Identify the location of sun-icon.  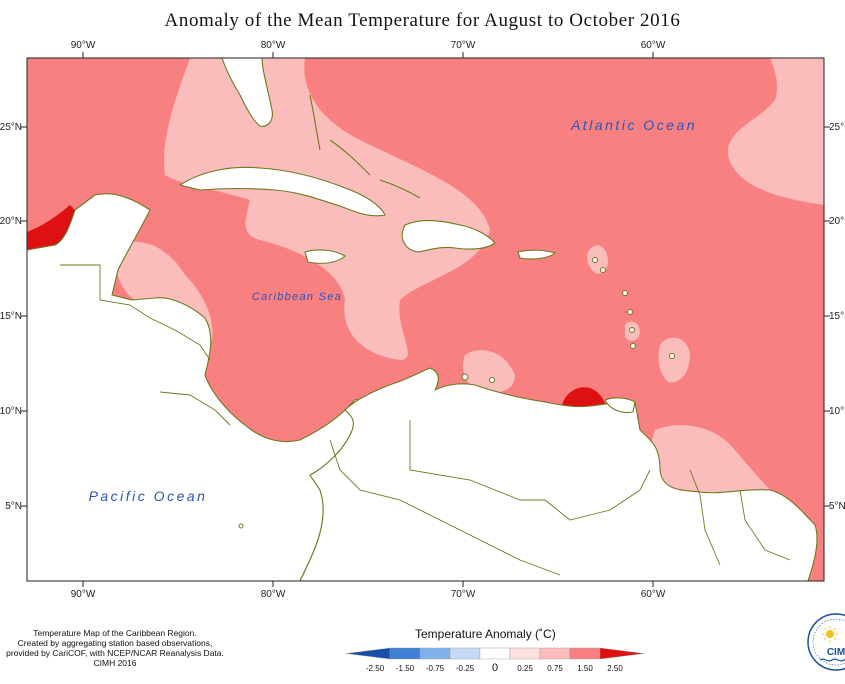
(830, 634).